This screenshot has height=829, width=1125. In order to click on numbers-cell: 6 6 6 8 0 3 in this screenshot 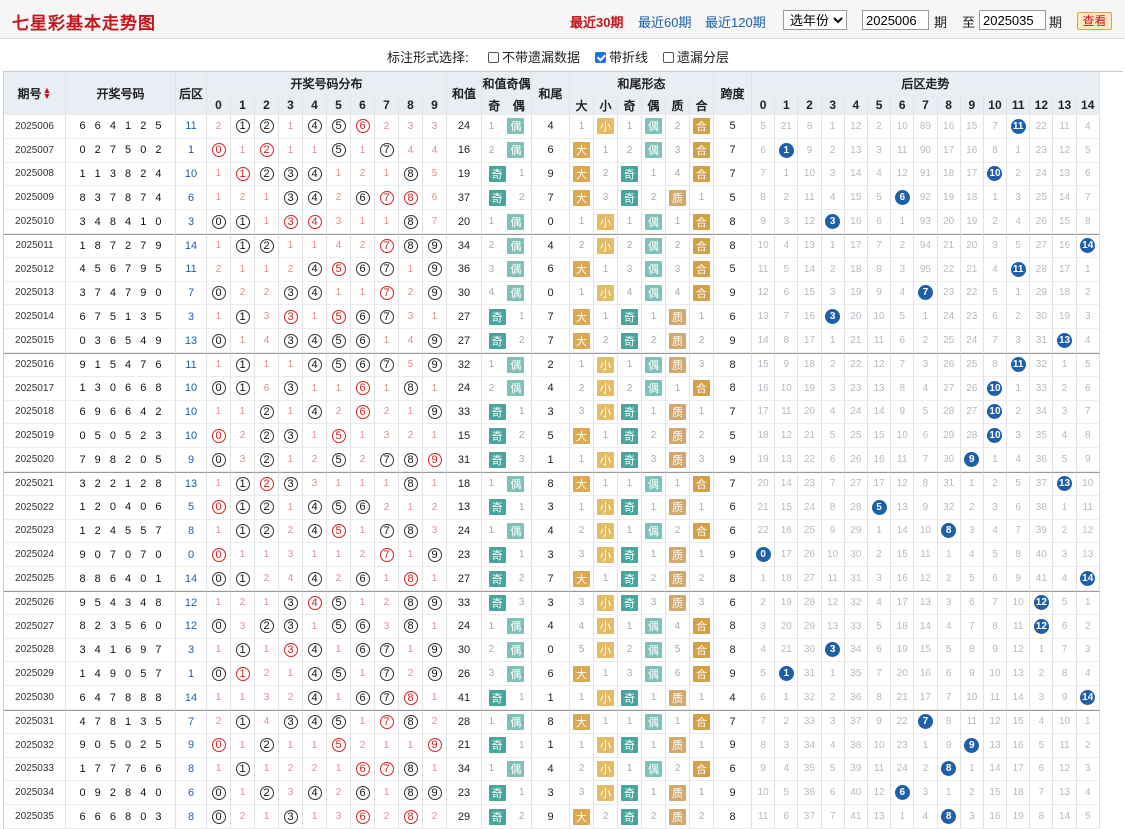, I will do `click(121, 817)`.